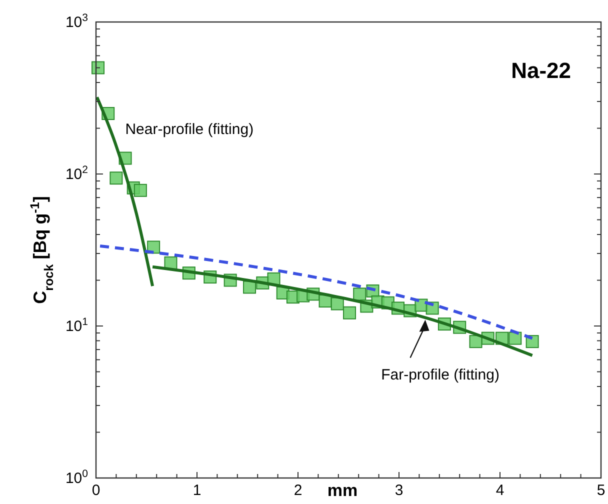 This screenshot has width=608, height=504. What do you see at coordinates (342, 490) in the screenshot?
I see `x-axis-title: mm` at bounding box center [342, 490].